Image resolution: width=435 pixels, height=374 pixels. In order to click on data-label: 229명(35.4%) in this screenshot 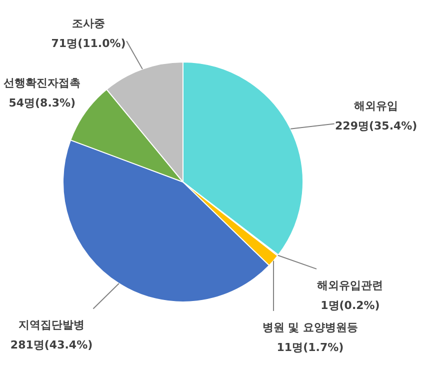, I will do `click(376, 126)`.